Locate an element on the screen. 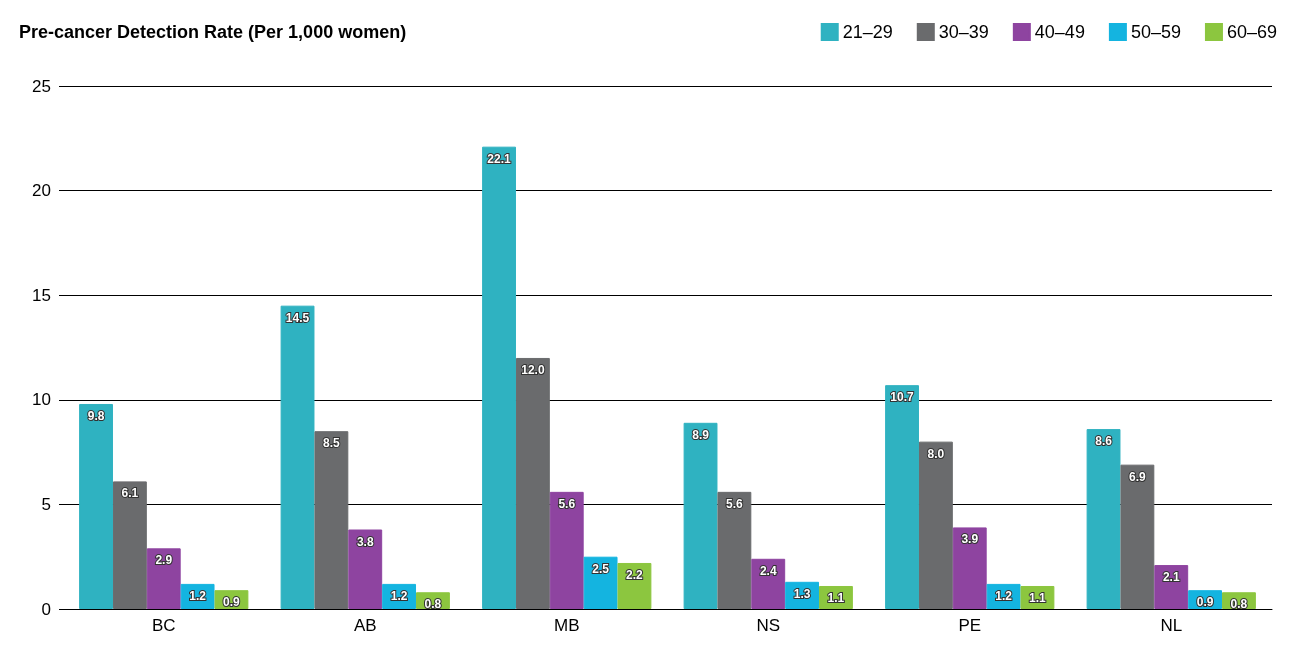  x-tick-label: NS is located at coordinates (768, 625).